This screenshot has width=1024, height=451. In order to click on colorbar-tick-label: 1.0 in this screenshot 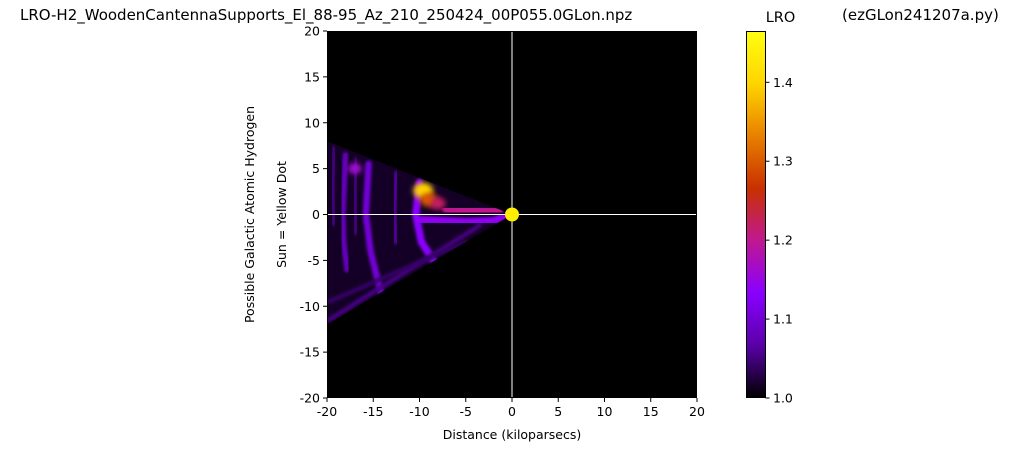, I will do `click(783, 398)`.